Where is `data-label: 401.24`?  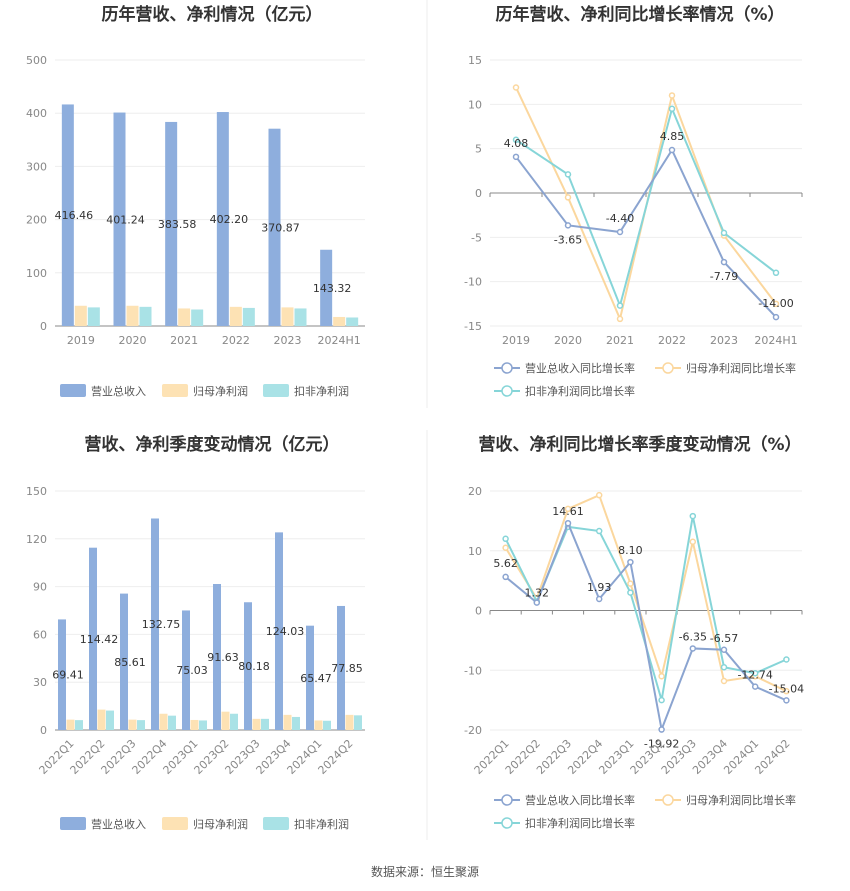
data-label: 401.24 is located at coordinates (125, 219).